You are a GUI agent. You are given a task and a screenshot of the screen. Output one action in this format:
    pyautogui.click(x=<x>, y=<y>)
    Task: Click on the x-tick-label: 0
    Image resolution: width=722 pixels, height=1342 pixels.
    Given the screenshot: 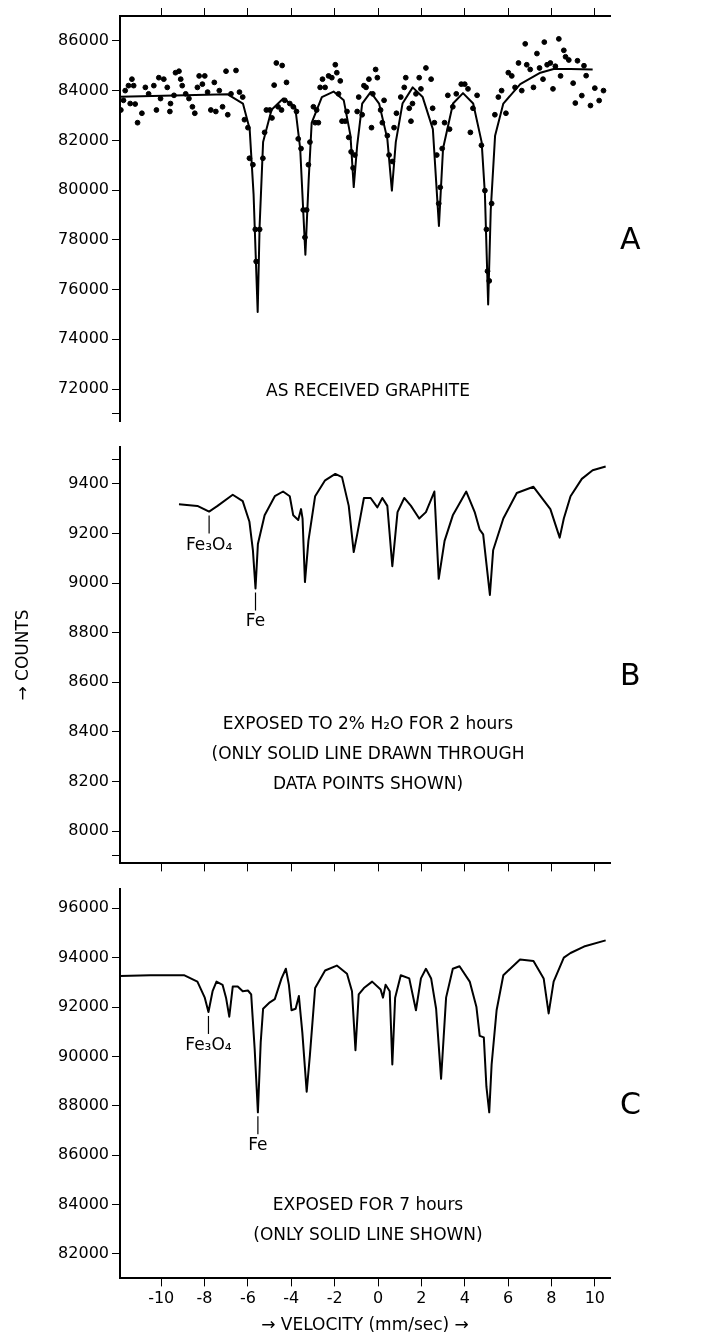 What is the action you would take?
    pyautogui.click(x=378, y=1298)
    